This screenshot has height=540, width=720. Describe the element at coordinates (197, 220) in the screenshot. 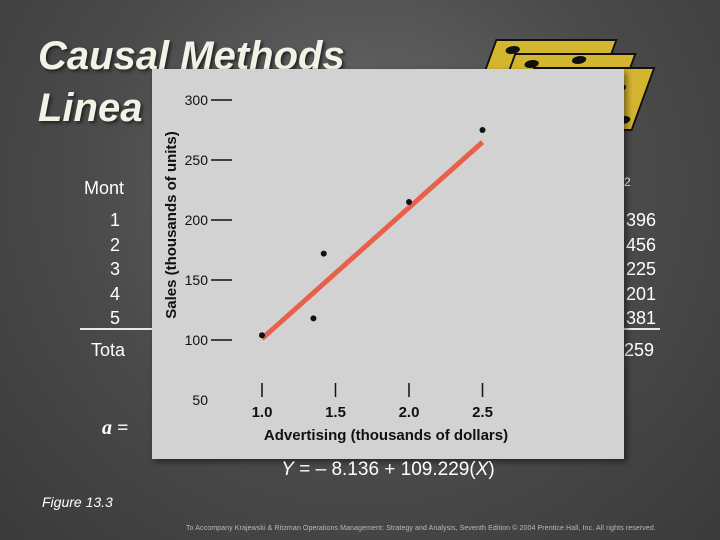

I see `y-tick-label: 200` at that location.